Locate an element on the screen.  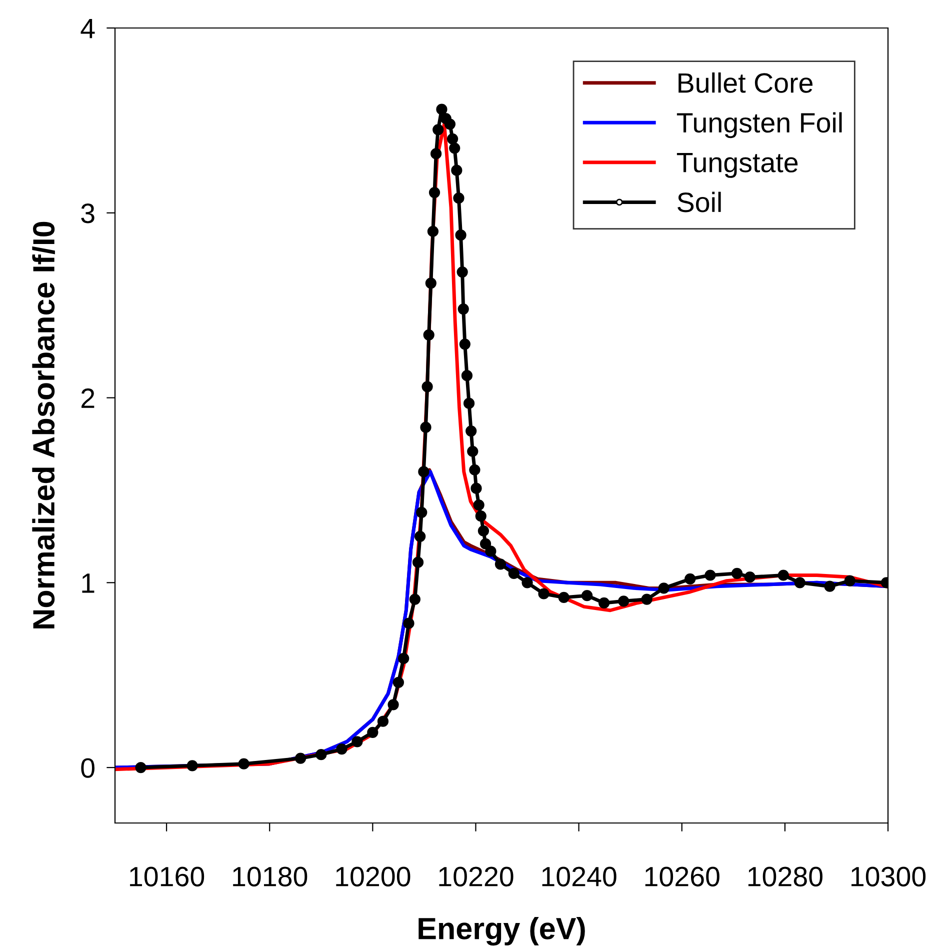
y-tick-label: 4 is located at coordinates (87, 28).